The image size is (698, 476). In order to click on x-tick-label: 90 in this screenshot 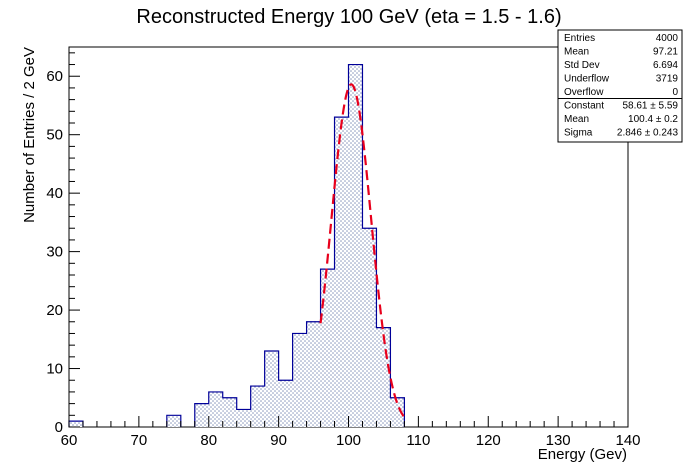, I will do `click(278, 440)`.